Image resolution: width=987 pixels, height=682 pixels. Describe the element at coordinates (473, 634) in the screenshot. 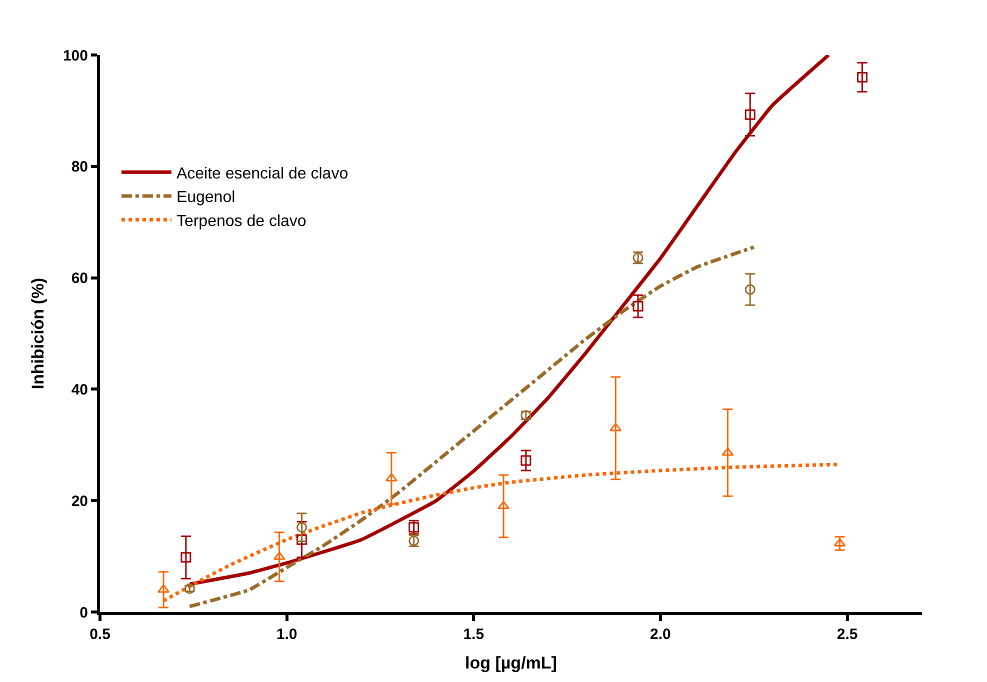

I see `x-tick-label: 1.5` at that location.